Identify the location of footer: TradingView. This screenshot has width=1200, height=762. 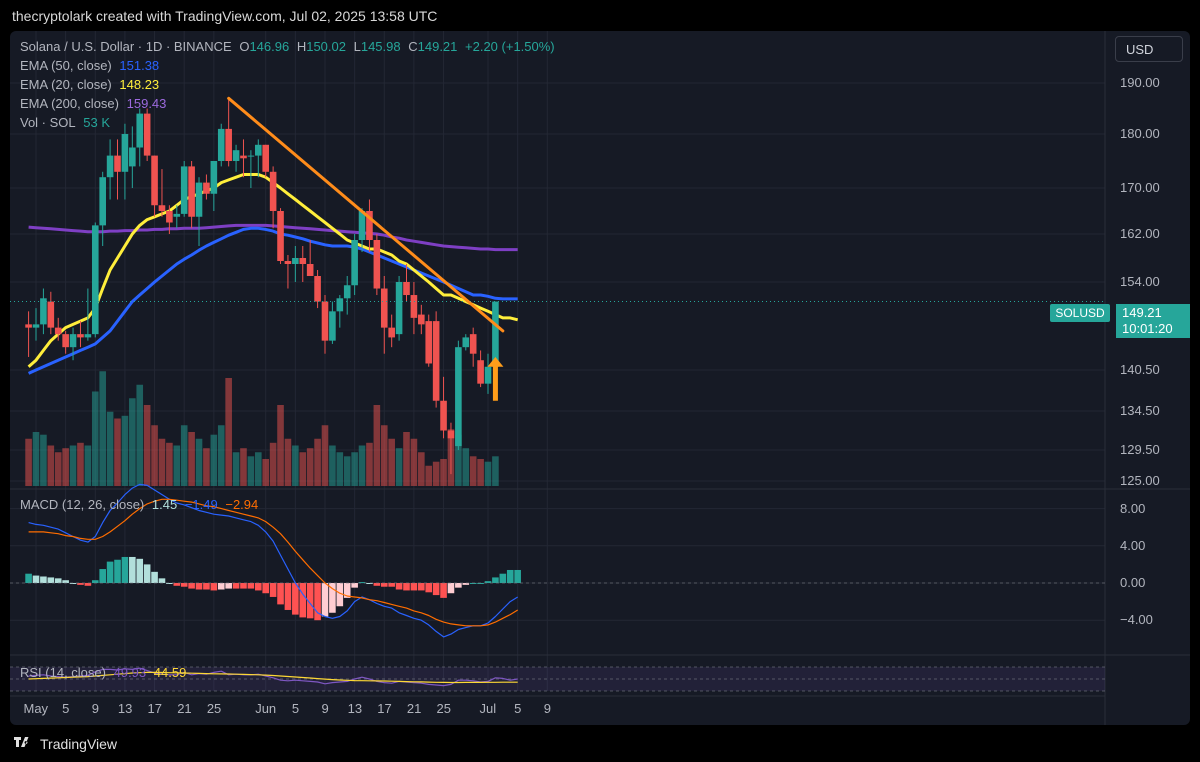
(64, 744).